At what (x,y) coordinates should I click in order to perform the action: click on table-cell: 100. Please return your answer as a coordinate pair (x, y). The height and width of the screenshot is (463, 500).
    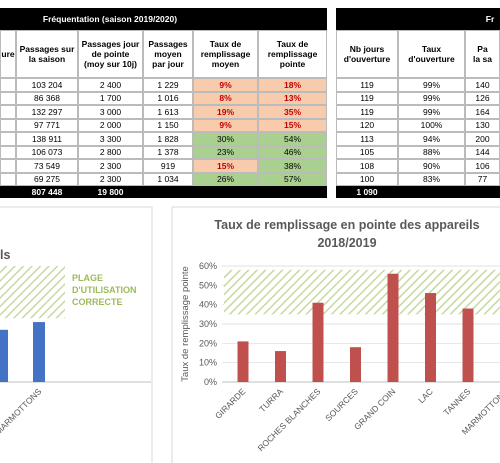
    Looking at the image, I should click on (367, 179).